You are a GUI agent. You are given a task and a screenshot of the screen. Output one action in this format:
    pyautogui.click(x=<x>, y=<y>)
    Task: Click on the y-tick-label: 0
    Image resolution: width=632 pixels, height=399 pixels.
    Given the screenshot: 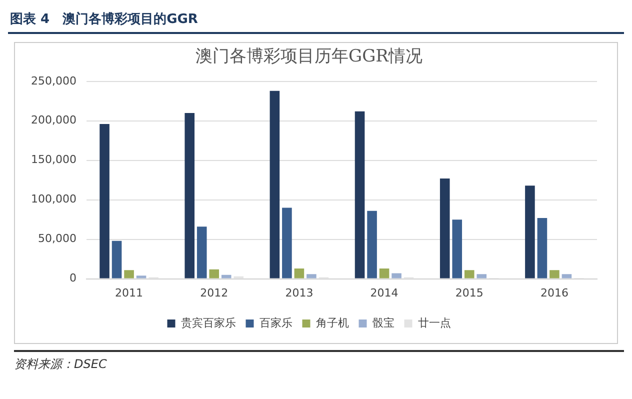 What is the action you would take?
    pyautogui.click(x=72, y=278)
    